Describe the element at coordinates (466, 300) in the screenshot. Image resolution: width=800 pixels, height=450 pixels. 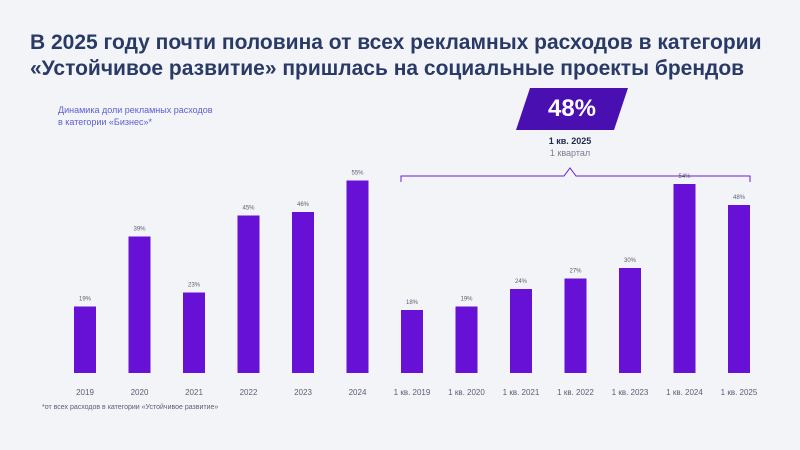
I see `value-label-7: 19%` at that location.